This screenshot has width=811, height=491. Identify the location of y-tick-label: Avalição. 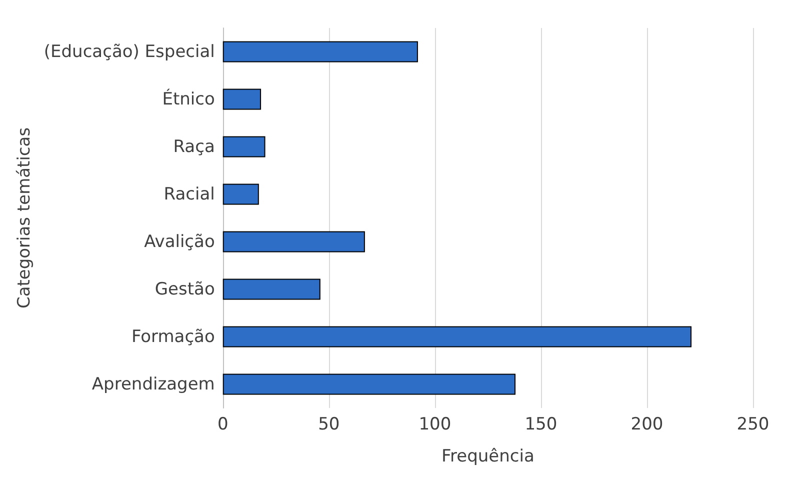
(179, 242).